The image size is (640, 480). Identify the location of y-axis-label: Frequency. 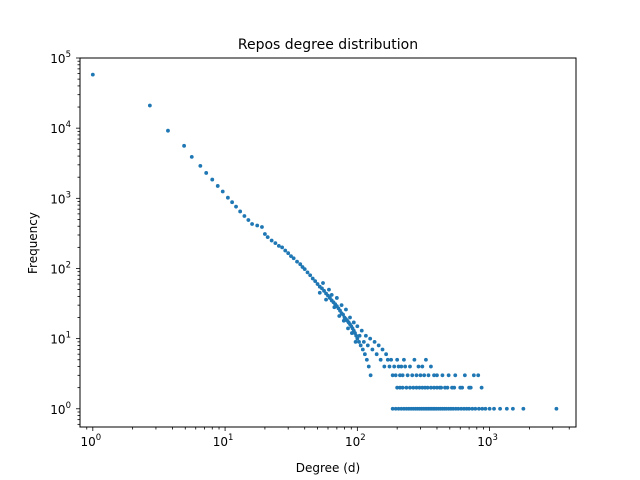
(33, 243).